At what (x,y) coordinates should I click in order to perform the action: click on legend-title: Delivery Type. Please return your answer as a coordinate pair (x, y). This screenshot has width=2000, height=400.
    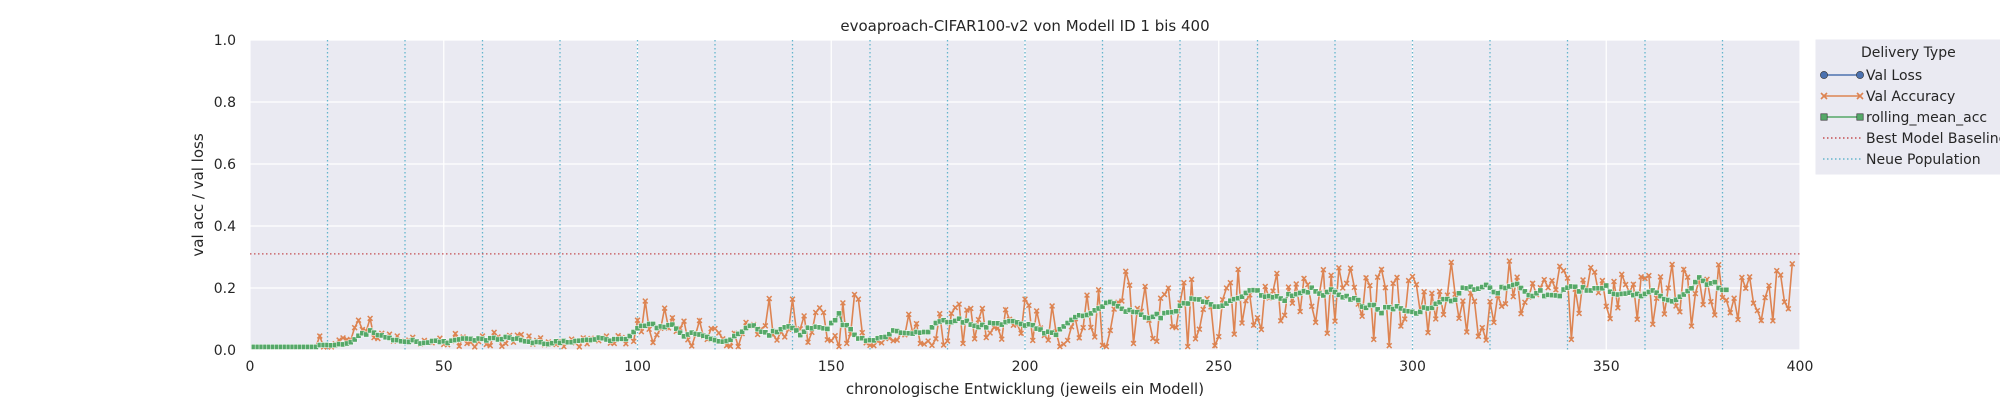
    Looking at the image, I should click on (1908, 53).